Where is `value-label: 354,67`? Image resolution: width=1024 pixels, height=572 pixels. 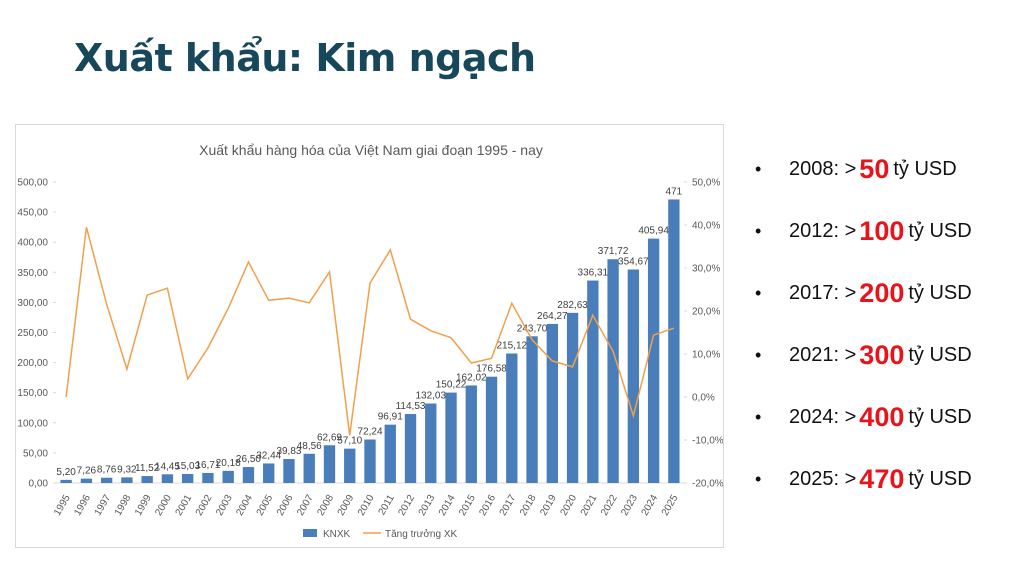
value-label: 354,67 is located at coordinates (633, 261).